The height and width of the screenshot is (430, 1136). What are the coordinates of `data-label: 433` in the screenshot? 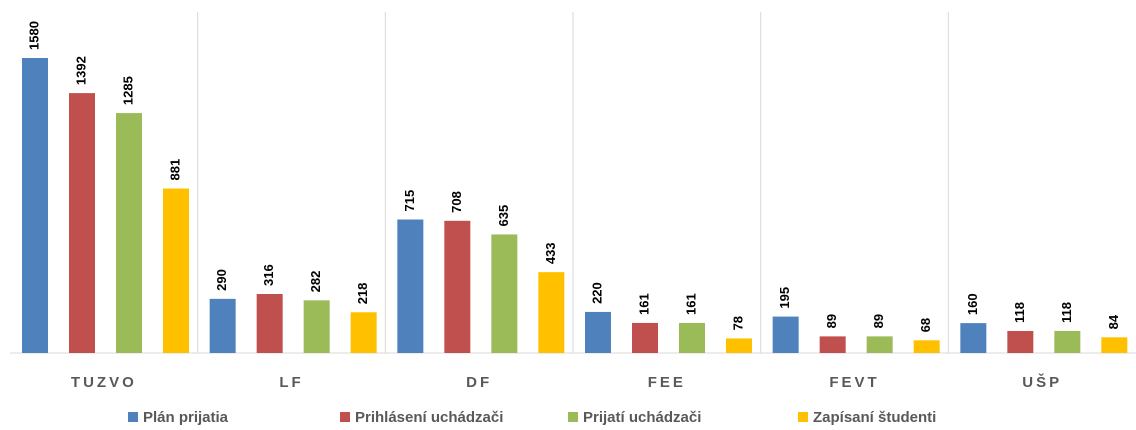 It's located at (550, 253).